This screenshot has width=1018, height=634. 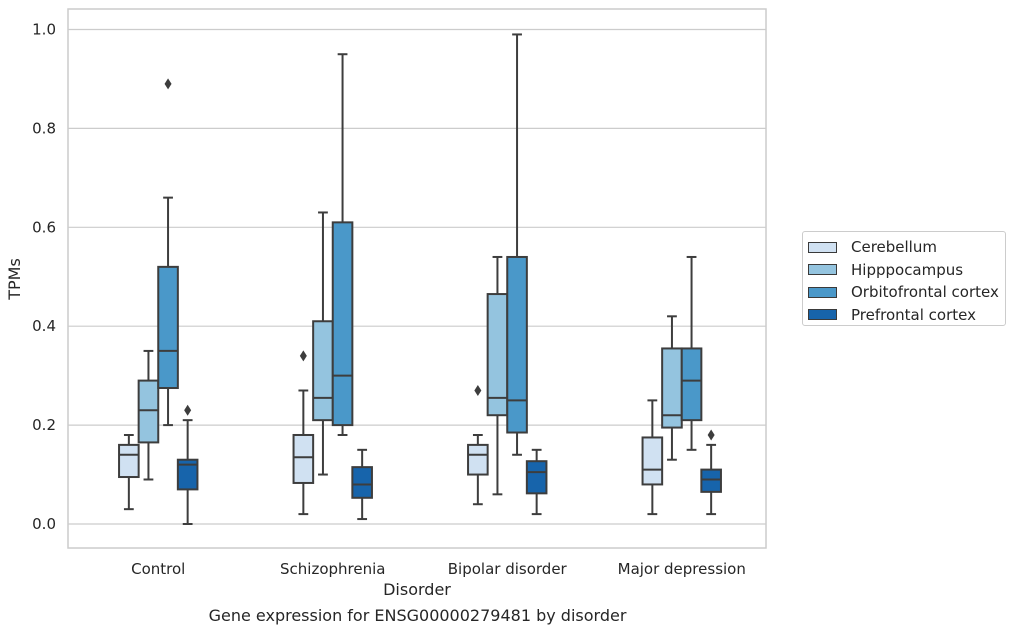 I want to click on y-tick-label: 0.6, so click(x=44, y=227).